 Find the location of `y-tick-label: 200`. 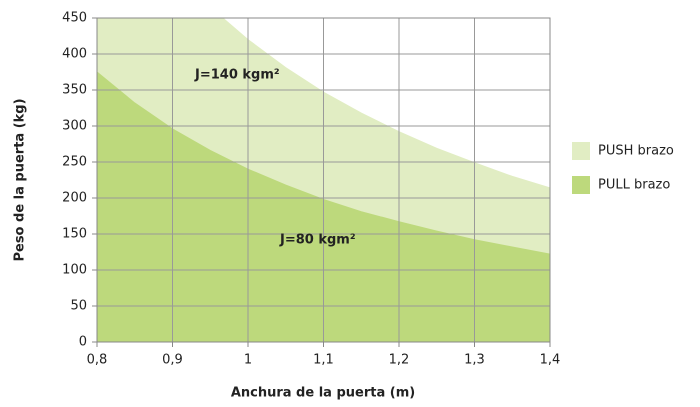

y-tick-label: 200 is located at coordinates (74, 198).